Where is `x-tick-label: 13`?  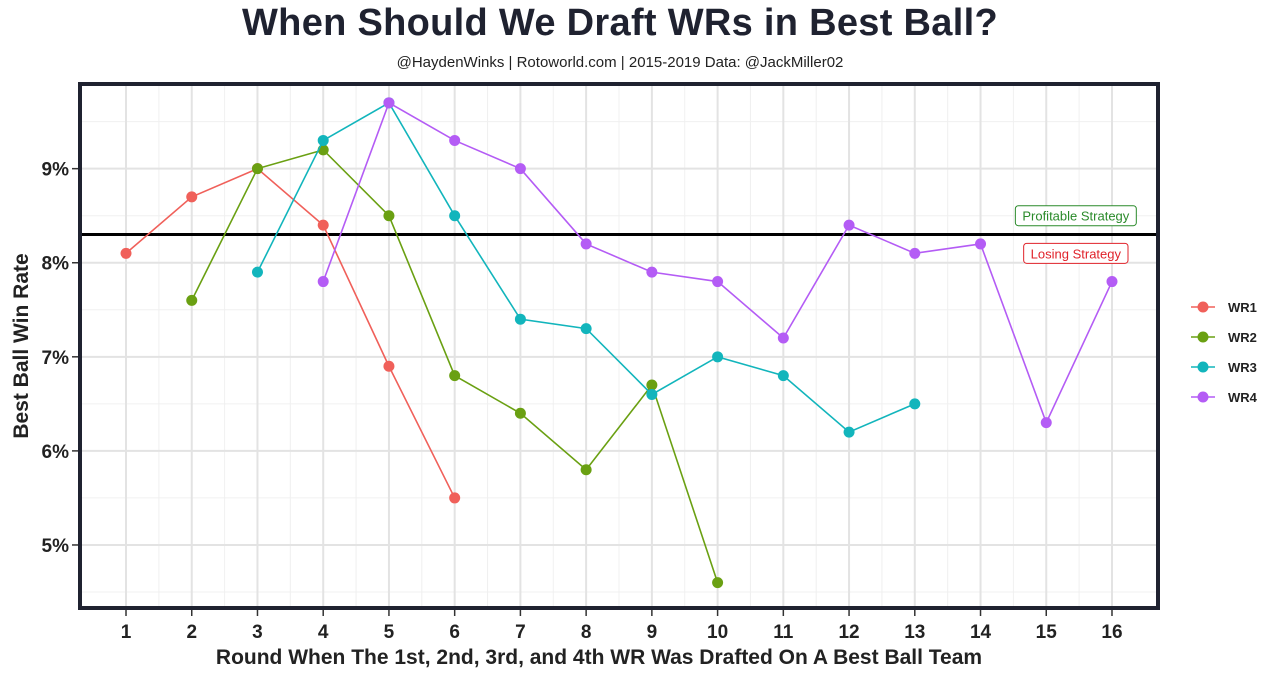 x-tick-label: 13 is located at coordinates (914, 632).